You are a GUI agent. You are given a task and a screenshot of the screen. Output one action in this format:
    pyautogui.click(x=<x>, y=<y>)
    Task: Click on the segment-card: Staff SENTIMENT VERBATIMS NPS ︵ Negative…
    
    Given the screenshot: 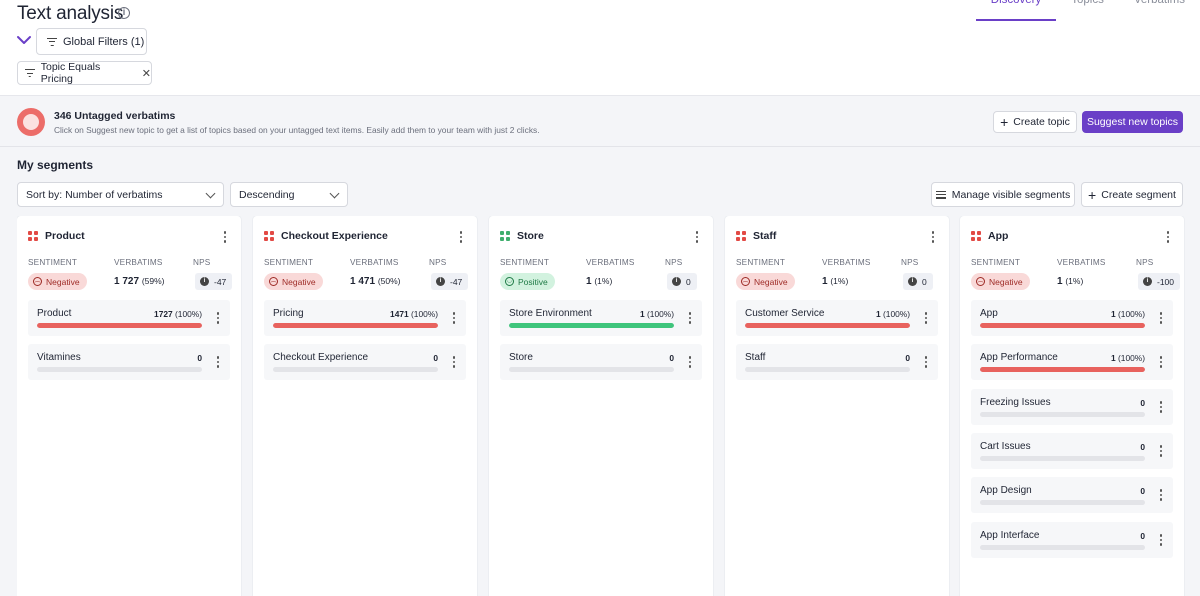 What is the action you would take?
    pyautogui.click(x=837, y=406)
    